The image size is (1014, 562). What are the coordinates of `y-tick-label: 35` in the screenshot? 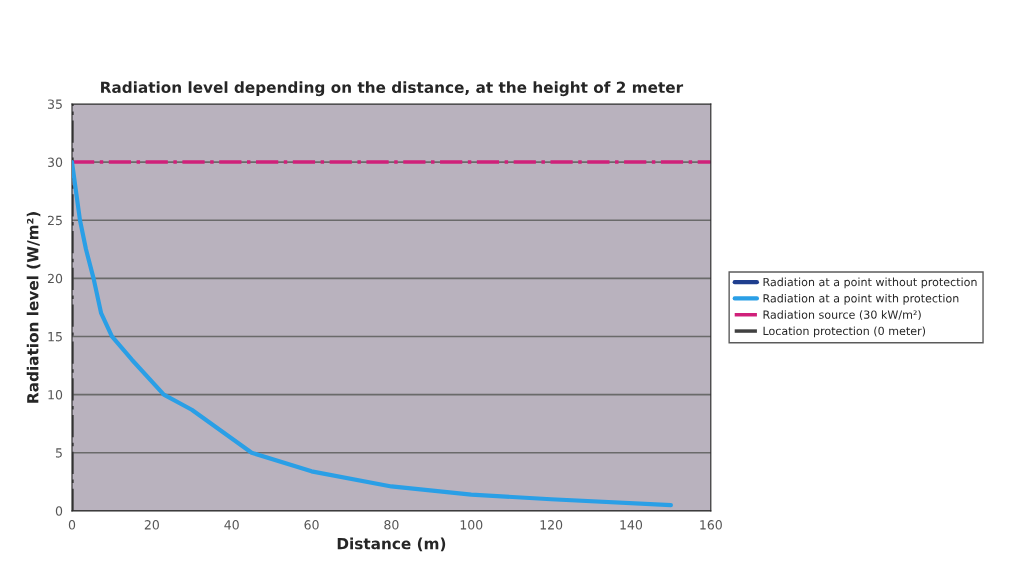 It's located at (55, 104).